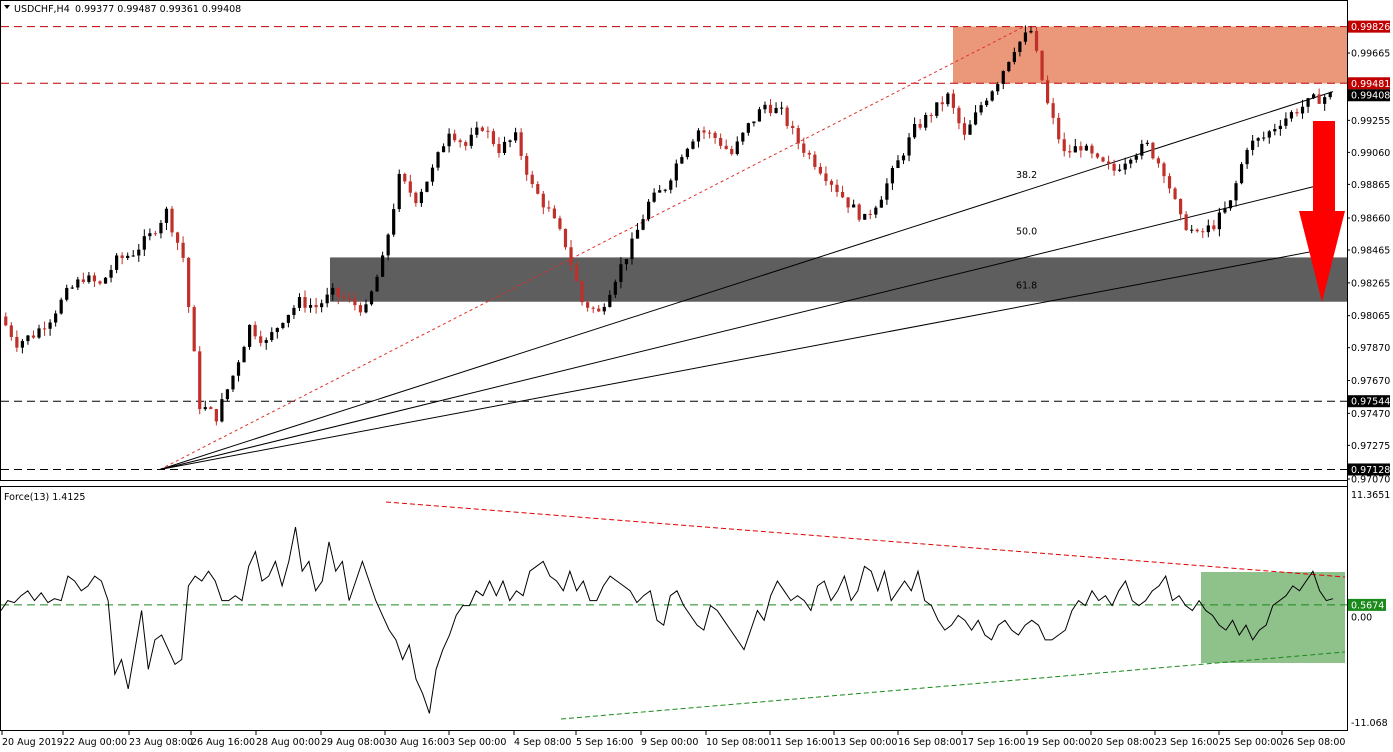 The image size is (1393, 752). Describe the element at coordinates (801, 742) in the screenshot. I see `time-label-12: 11 Sep 16:00` at that location.